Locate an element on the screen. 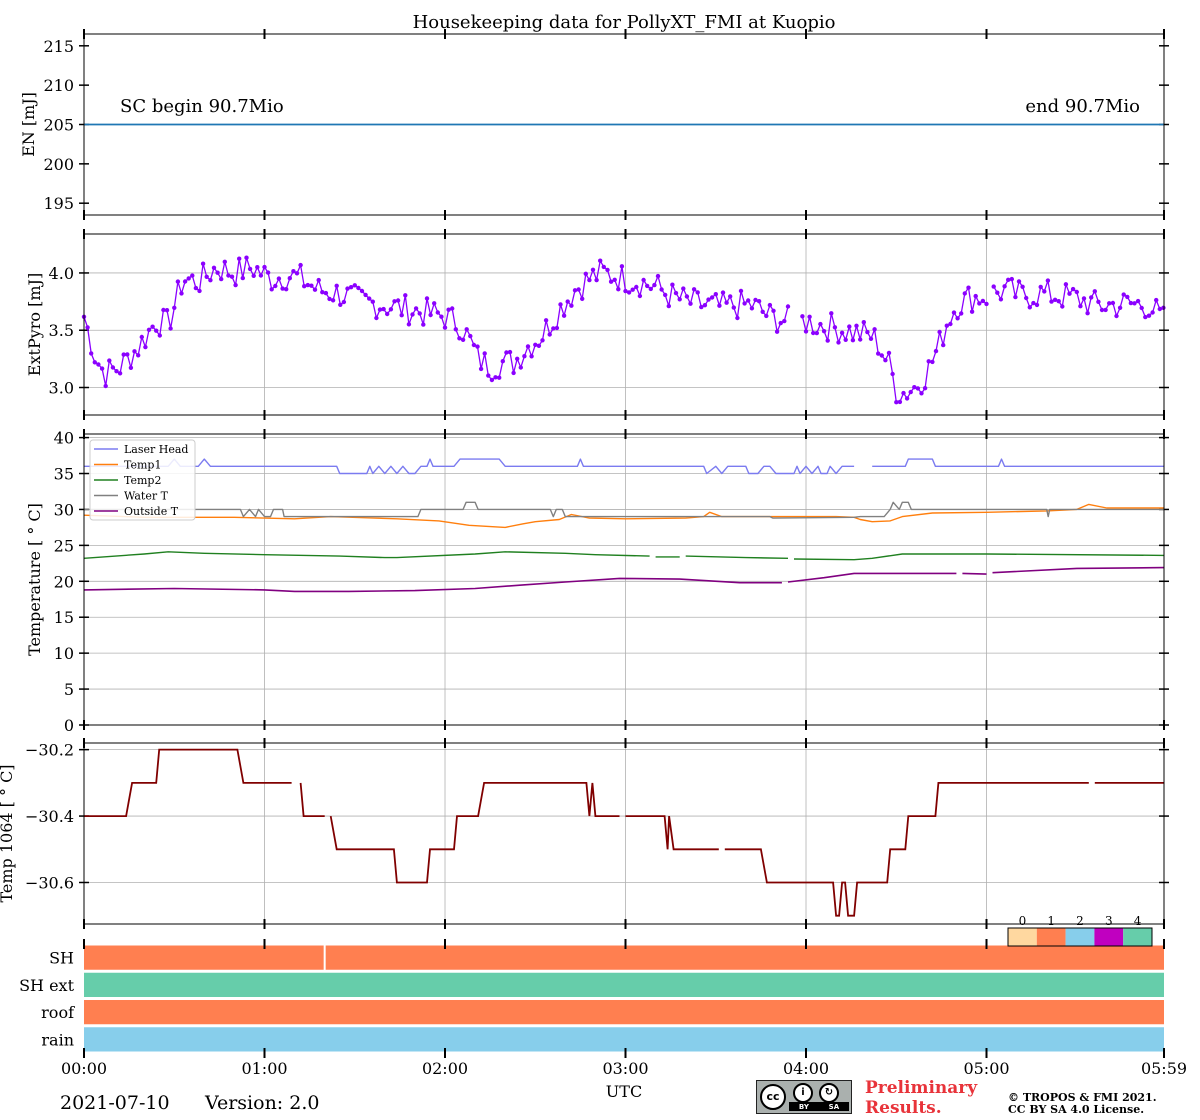 The image size is (1200, 1120). temp-legend-label: Temp2 is located at coordinates (142, 480).